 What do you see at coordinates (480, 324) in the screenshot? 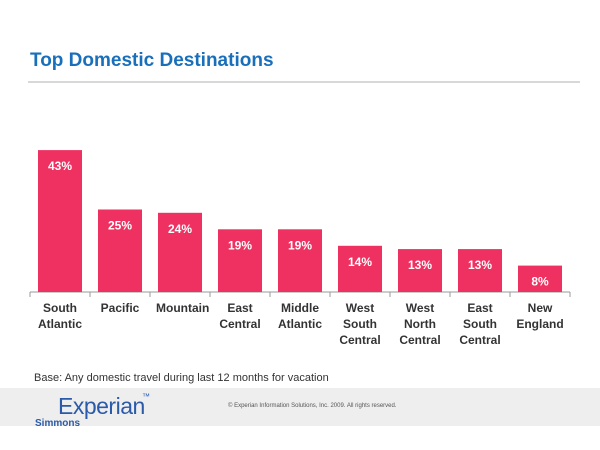
I see `x-tick-label: East South Central` at bounding box center [480, 324].